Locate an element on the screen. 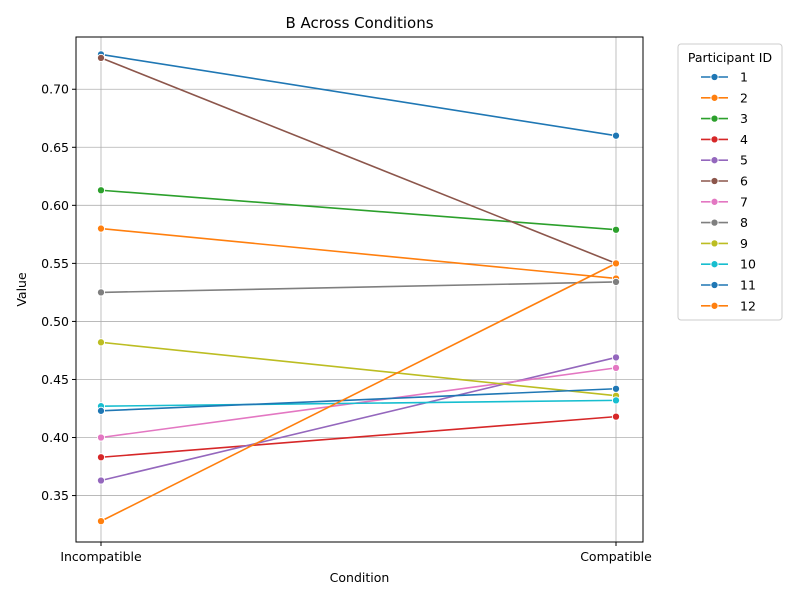 This screenshot has width=800, height=604. y-tick-label: 0.65 is located at coordinates (55, 147).